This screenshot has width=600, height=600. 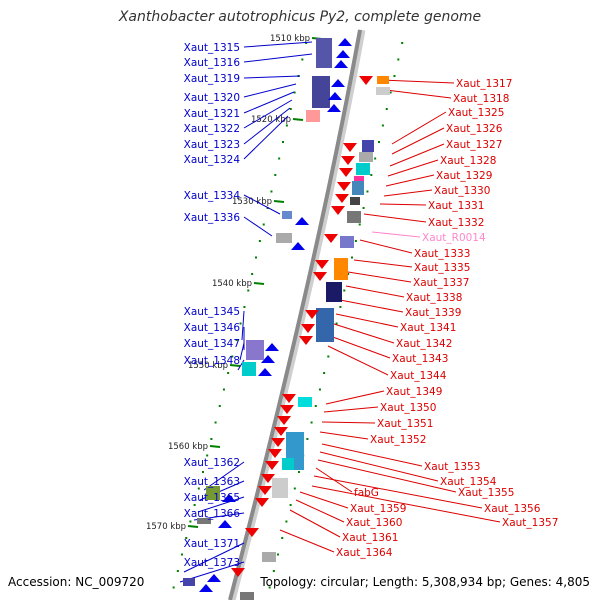 What do you see at coordinates (212, 312) in the screenshot?
I see `gene-label-left: Xaut_1345` at bounding box center [212, 312].